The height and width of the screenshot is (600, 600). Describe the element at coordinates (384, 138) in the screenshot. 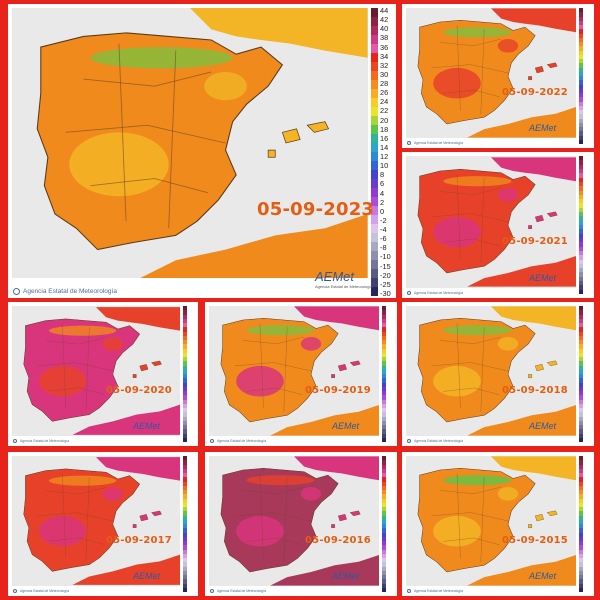

I see `scale-label: 16` at that location.